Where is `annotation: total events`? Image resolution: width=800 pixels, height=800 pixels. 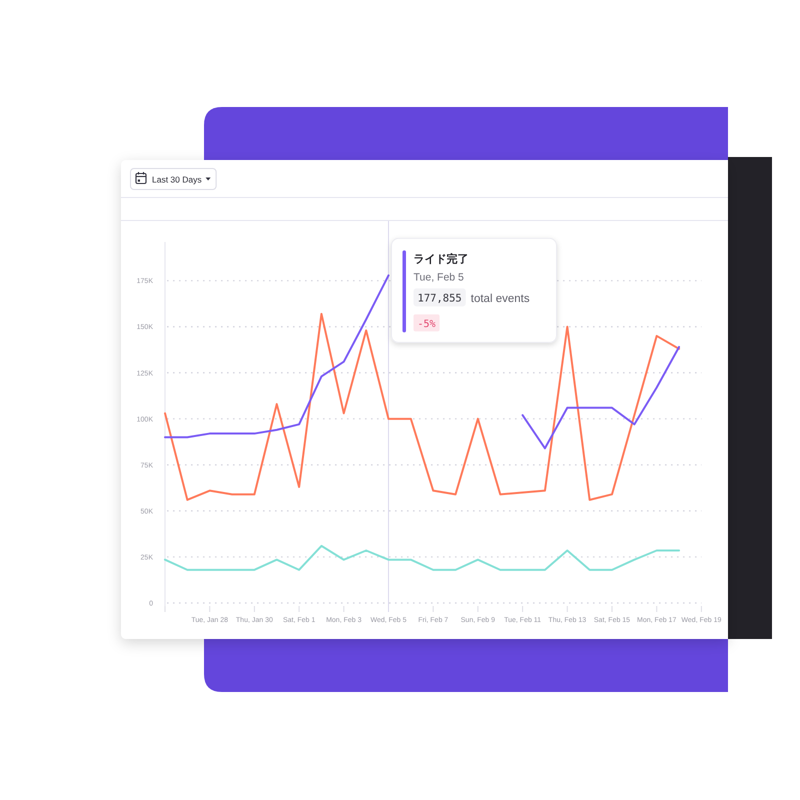
annotation: total events is located at coordinates (500, 298).